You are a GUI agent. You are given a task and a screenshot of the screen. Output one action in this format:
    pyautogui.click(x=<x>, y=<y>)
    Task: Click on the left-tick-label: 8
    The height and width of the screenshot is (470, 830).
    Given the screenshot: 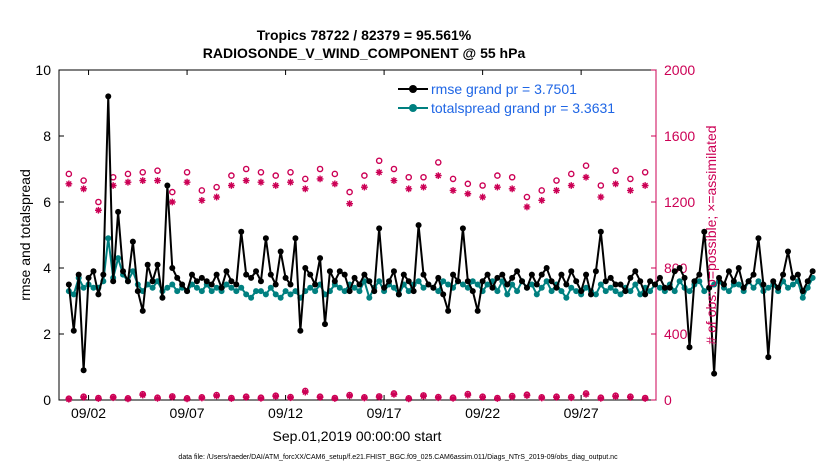 What is the action you would take?
    pyautogui.click(x=47, y=136)
    